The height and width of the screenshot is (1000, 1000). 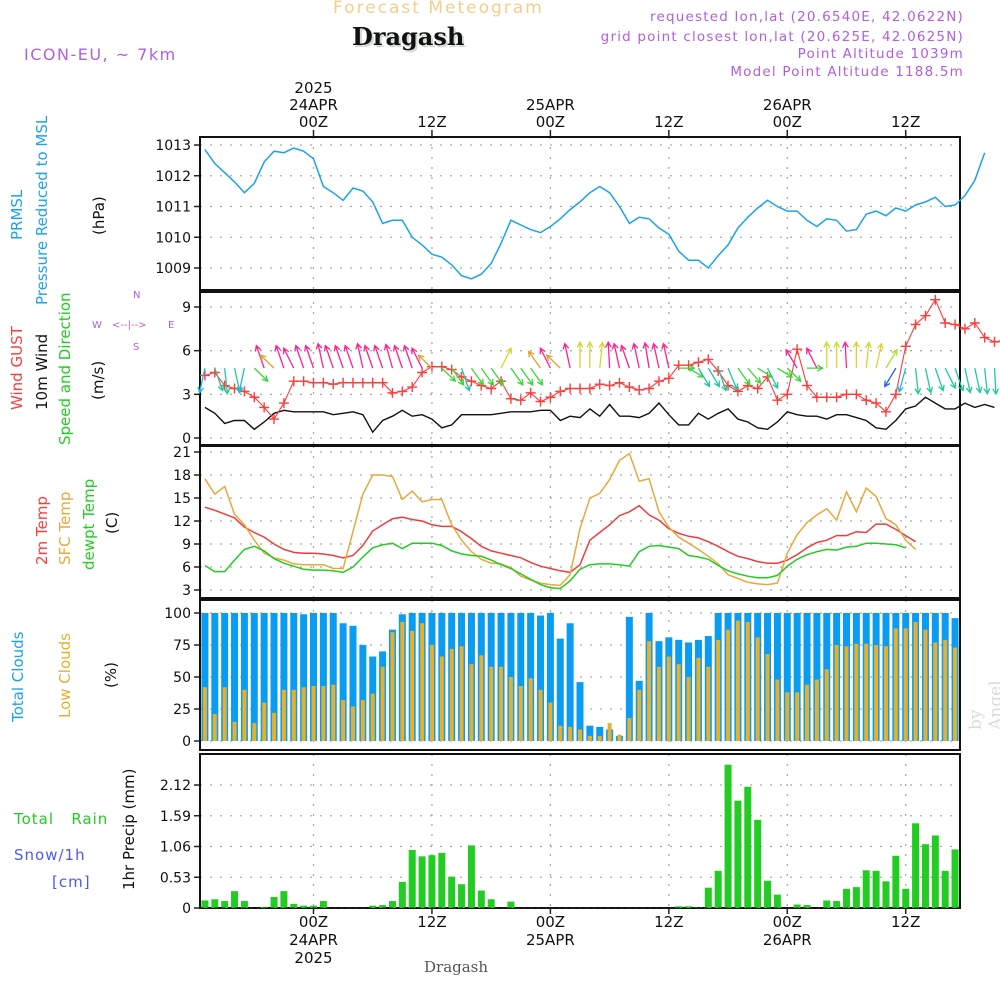 I want to click on wind-ytick-label: 3, so click(x=186, y=395).